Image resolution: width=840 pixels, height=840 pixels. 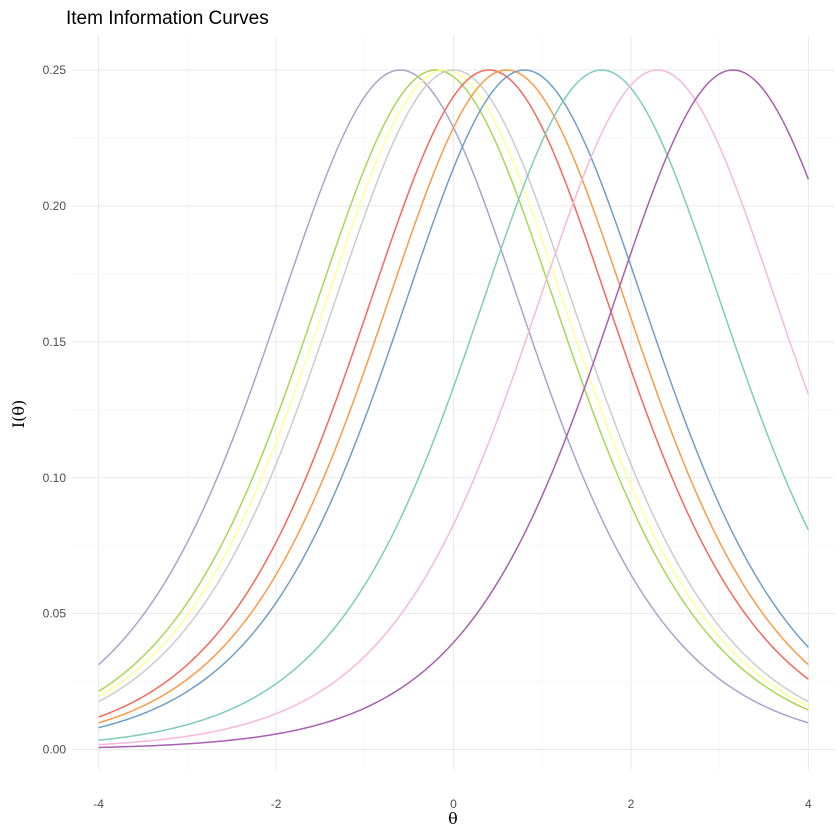 I want to click on y-tick-label: 0.05, so click(x=55, y=614).